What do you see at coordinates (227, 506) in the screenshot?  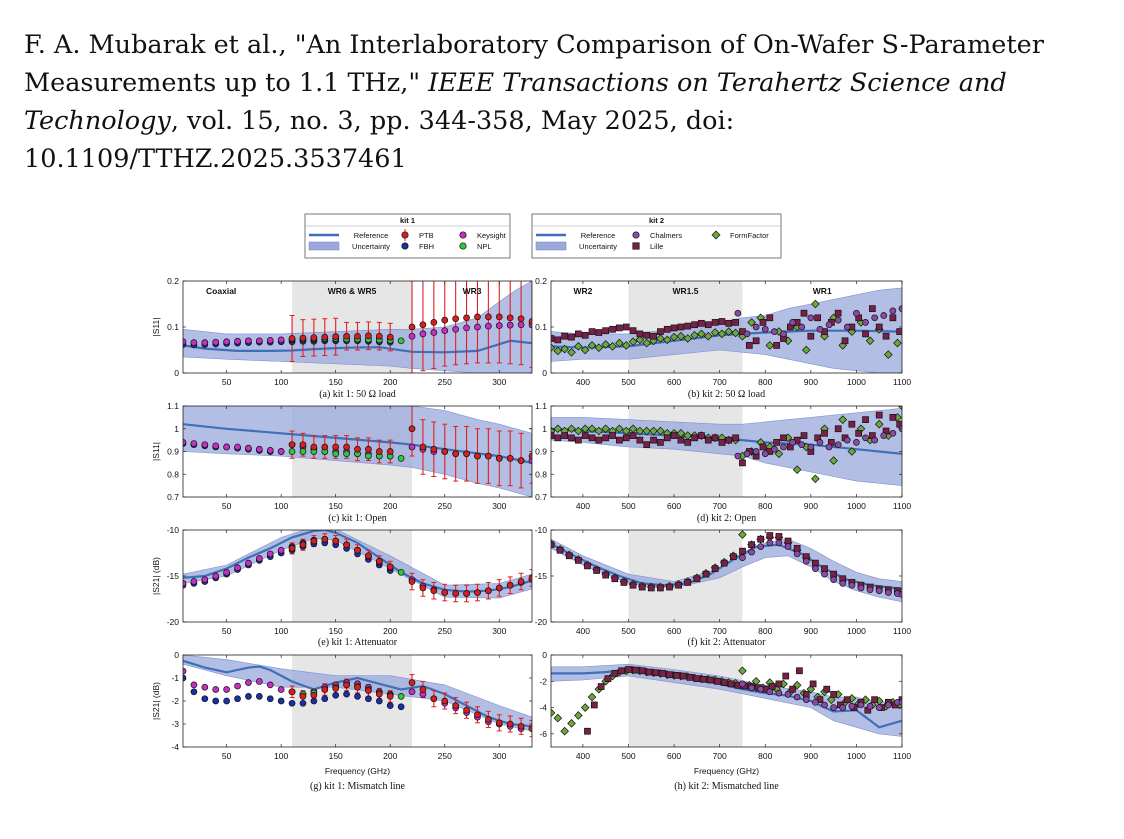 I see `x-tick-label: 50` at bounding box center [227, 506].